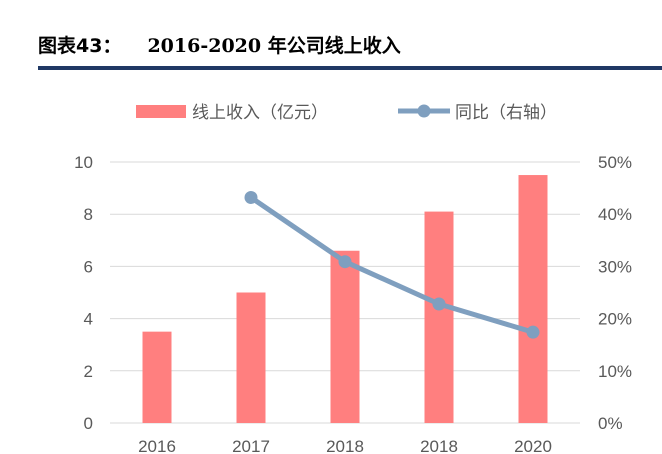 This screenshot has height=454, width=662. What do you see at coordinates (615, 266) in the screenshot?
I see `right-axis-tick: 30%` at bounding box center [615, 266].